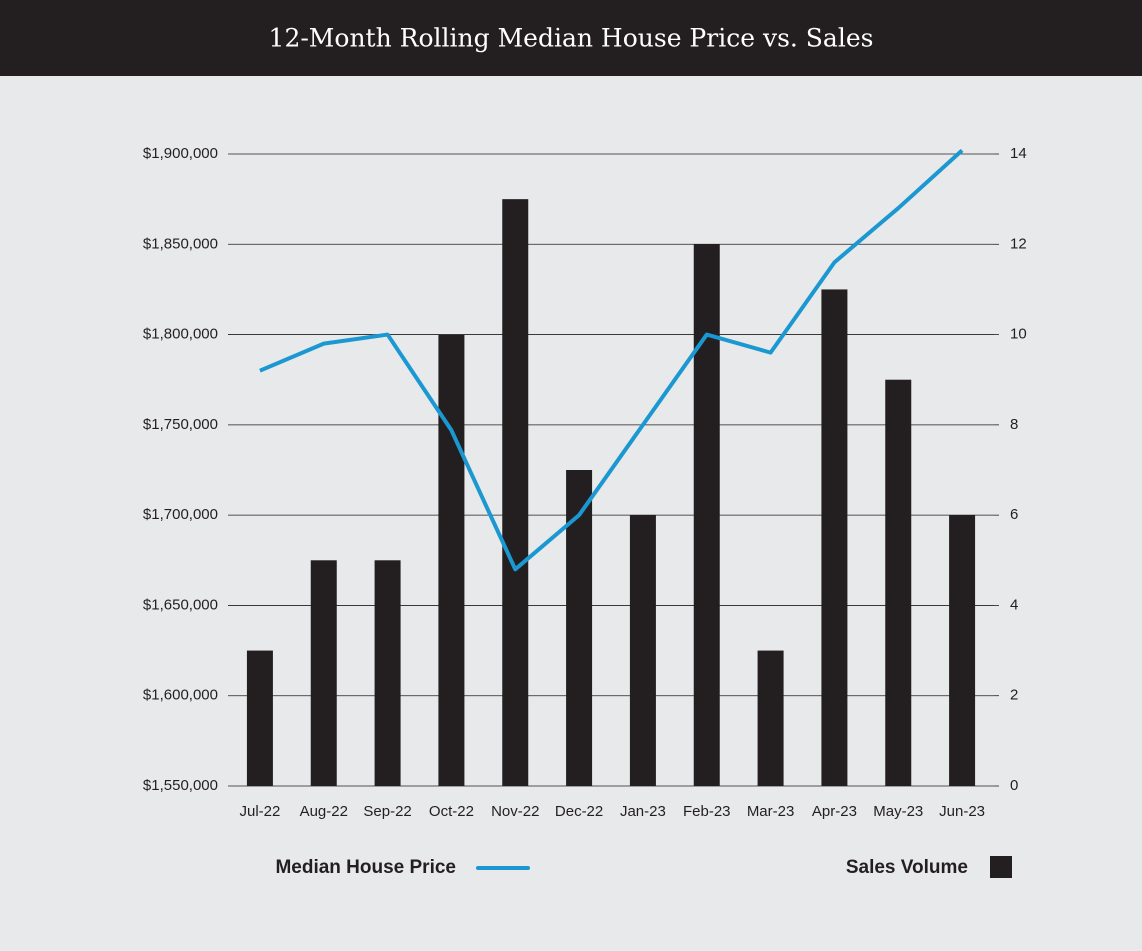 This screenshot has width=1142, height=951. I want to click on y-tick-label: $1,900,000, so click(180, 153).